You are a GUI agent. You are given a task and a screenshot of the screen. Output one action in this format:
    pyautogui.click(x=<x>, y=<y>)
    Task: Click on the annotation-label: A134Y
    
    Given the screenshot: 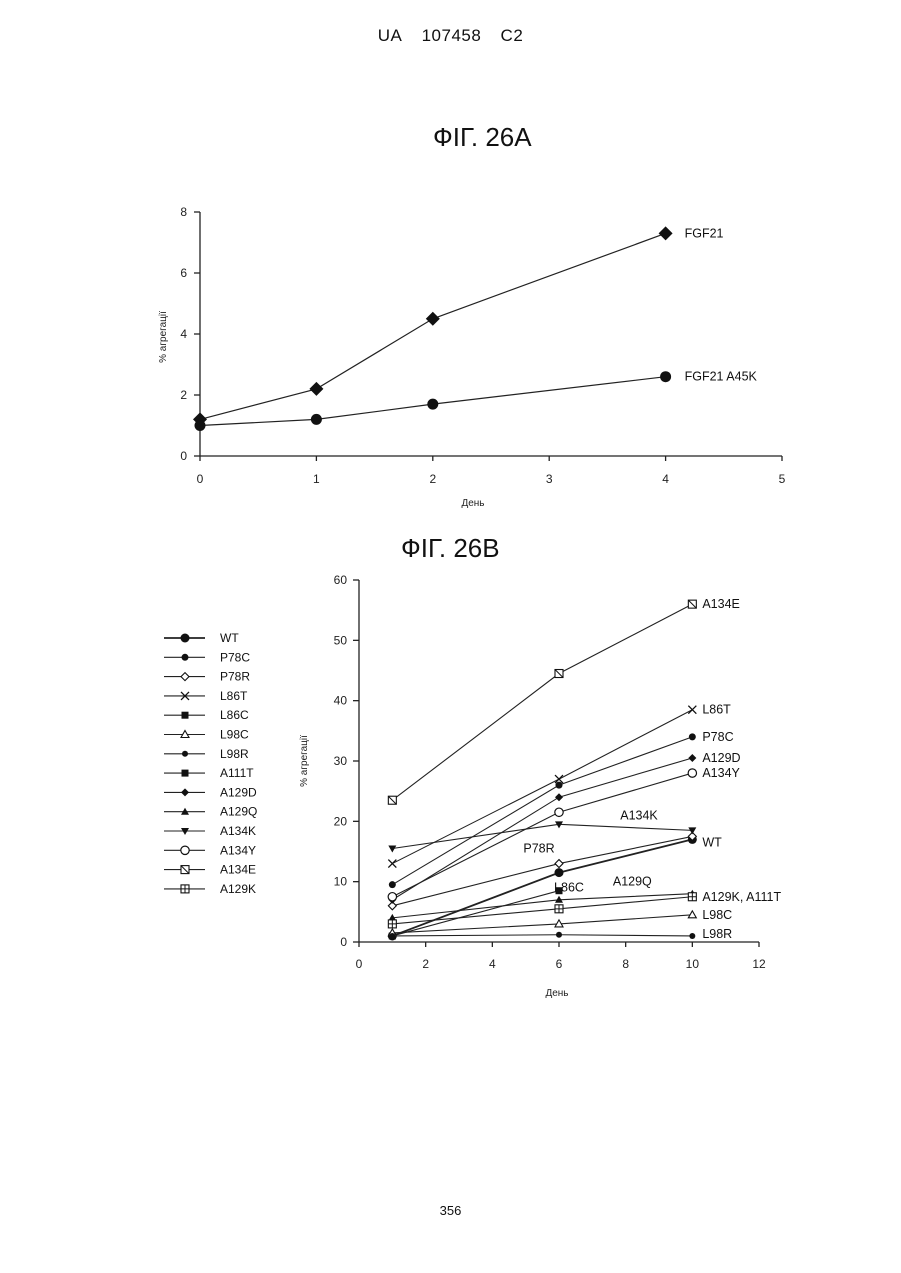 What is the action you would take?
    pyautogui.click(x=721, y=773)
    